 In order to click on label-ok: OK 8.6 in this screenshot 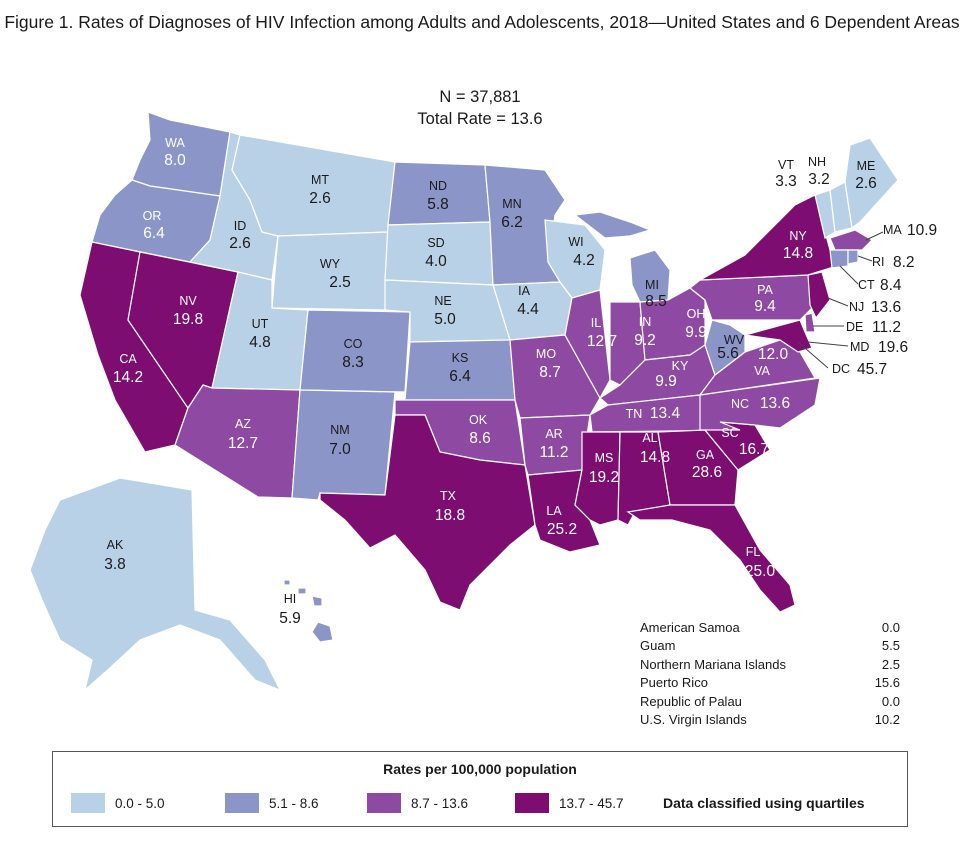, I will do `click(480, 430)`.